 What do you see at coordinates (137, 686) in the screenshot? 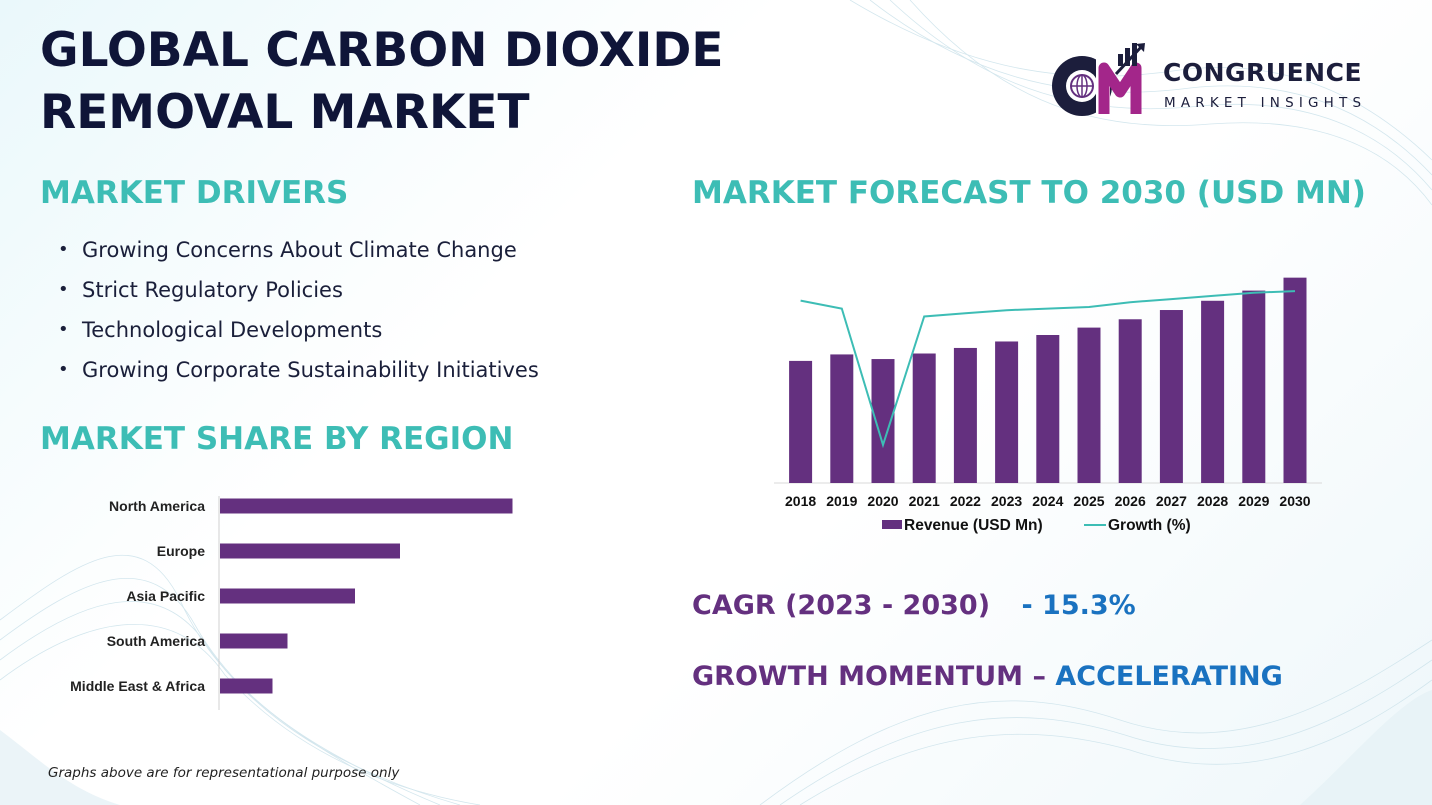
I see `region-label: Middle East & Africa` at bounding box center [137, 686].